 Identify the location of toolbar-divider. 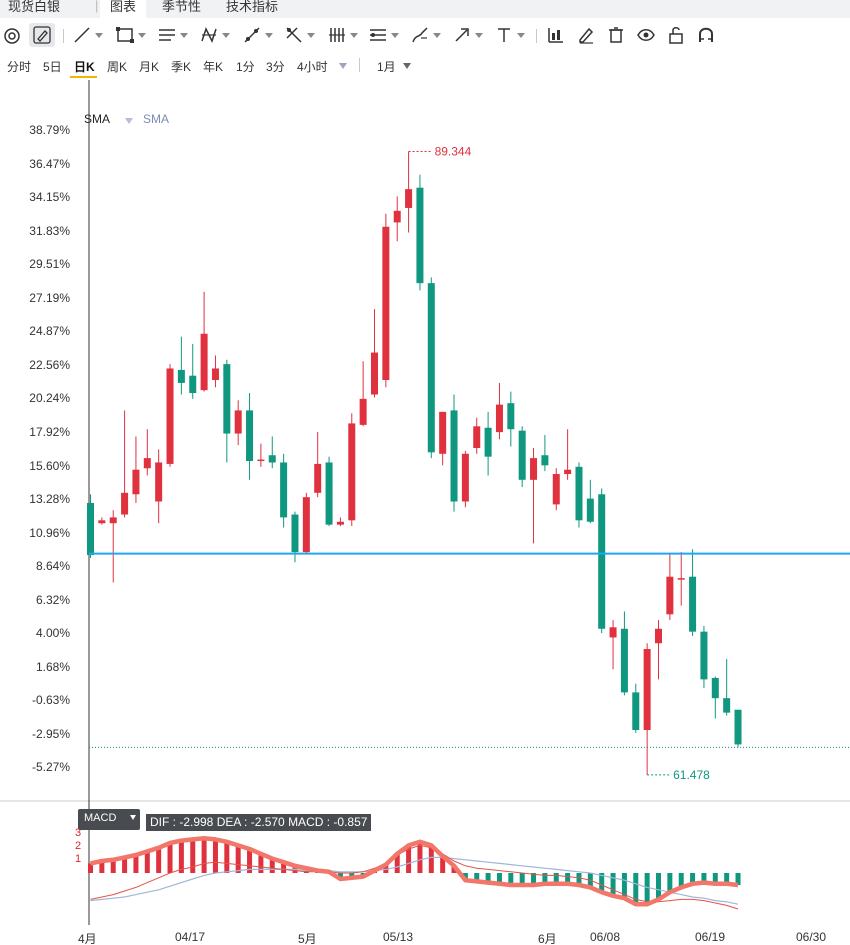
(536, 36).